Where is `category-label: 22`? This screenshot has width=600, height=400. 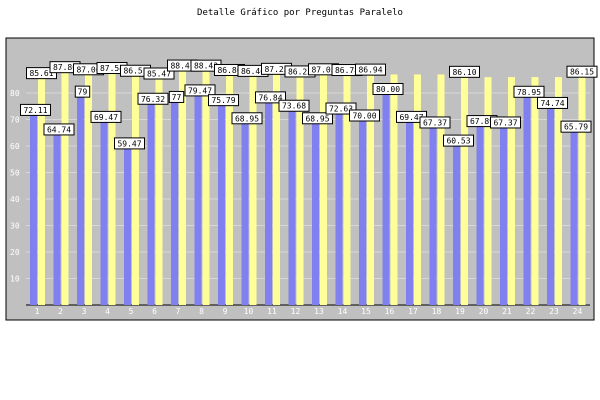
category-label: 22 is located at coordinates (531, 311).